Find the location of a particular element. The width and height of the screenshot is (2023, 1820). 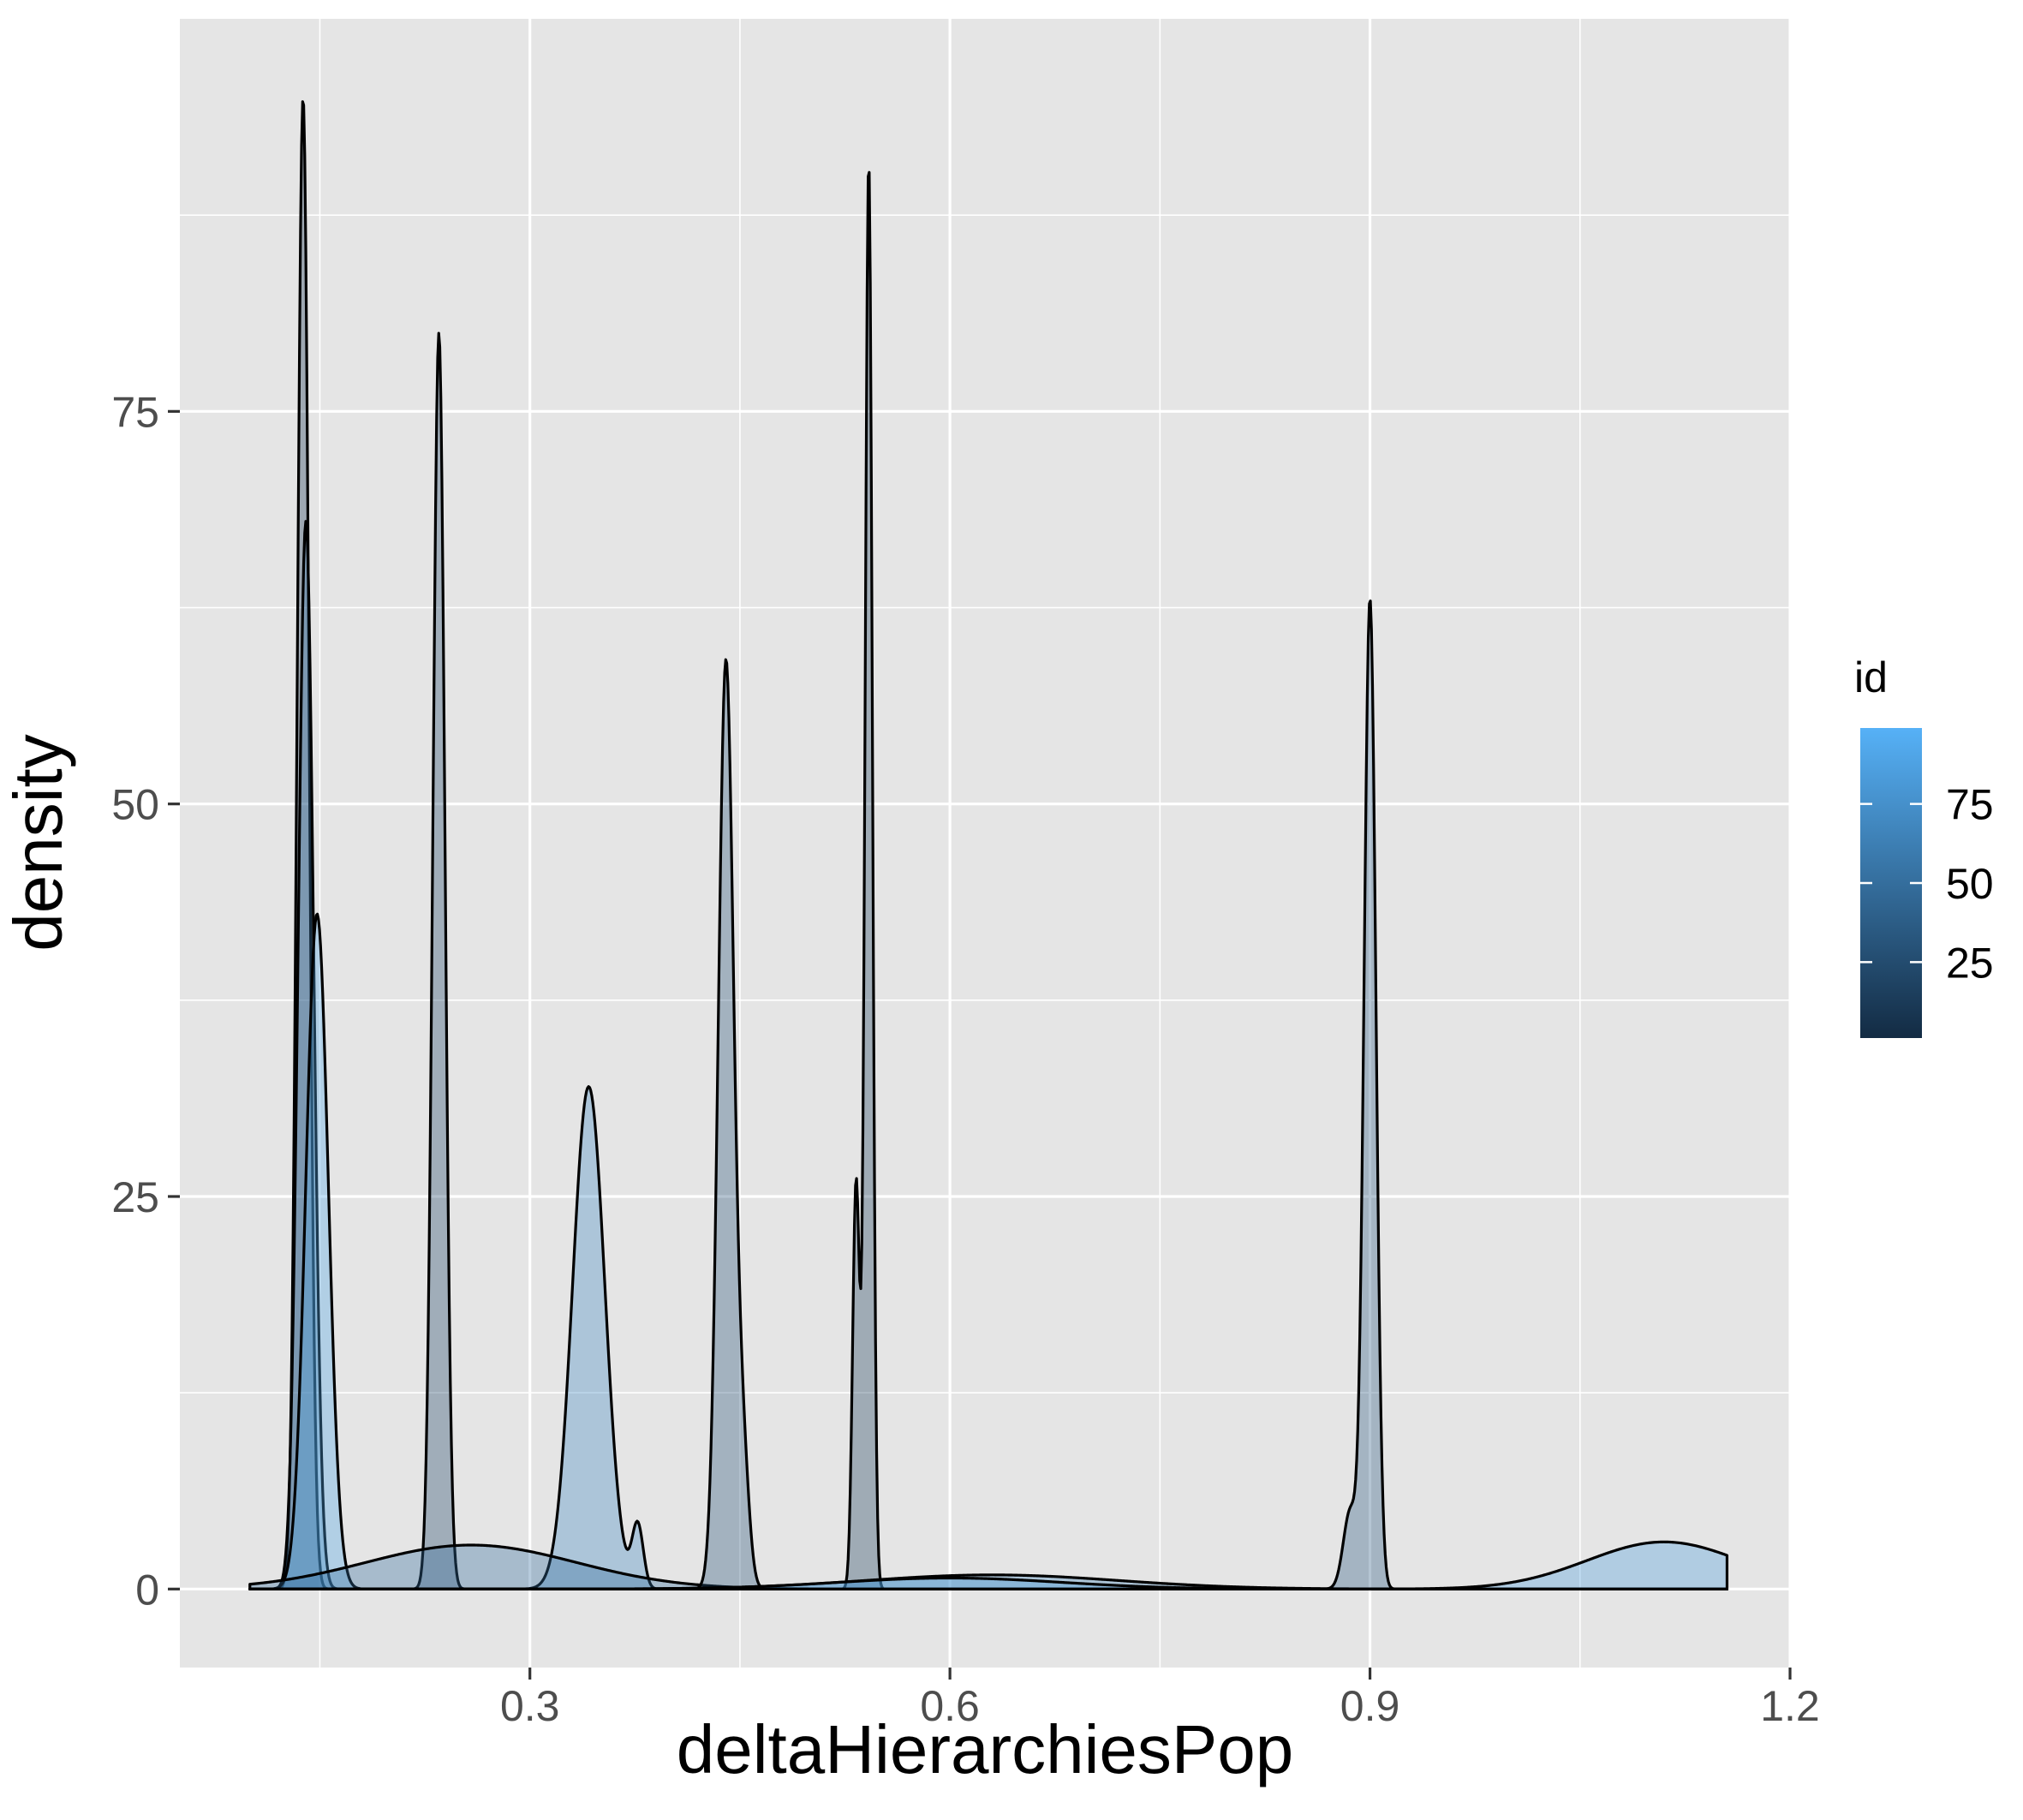

y-tick-label: 50 is located at coordinates (135, 805).